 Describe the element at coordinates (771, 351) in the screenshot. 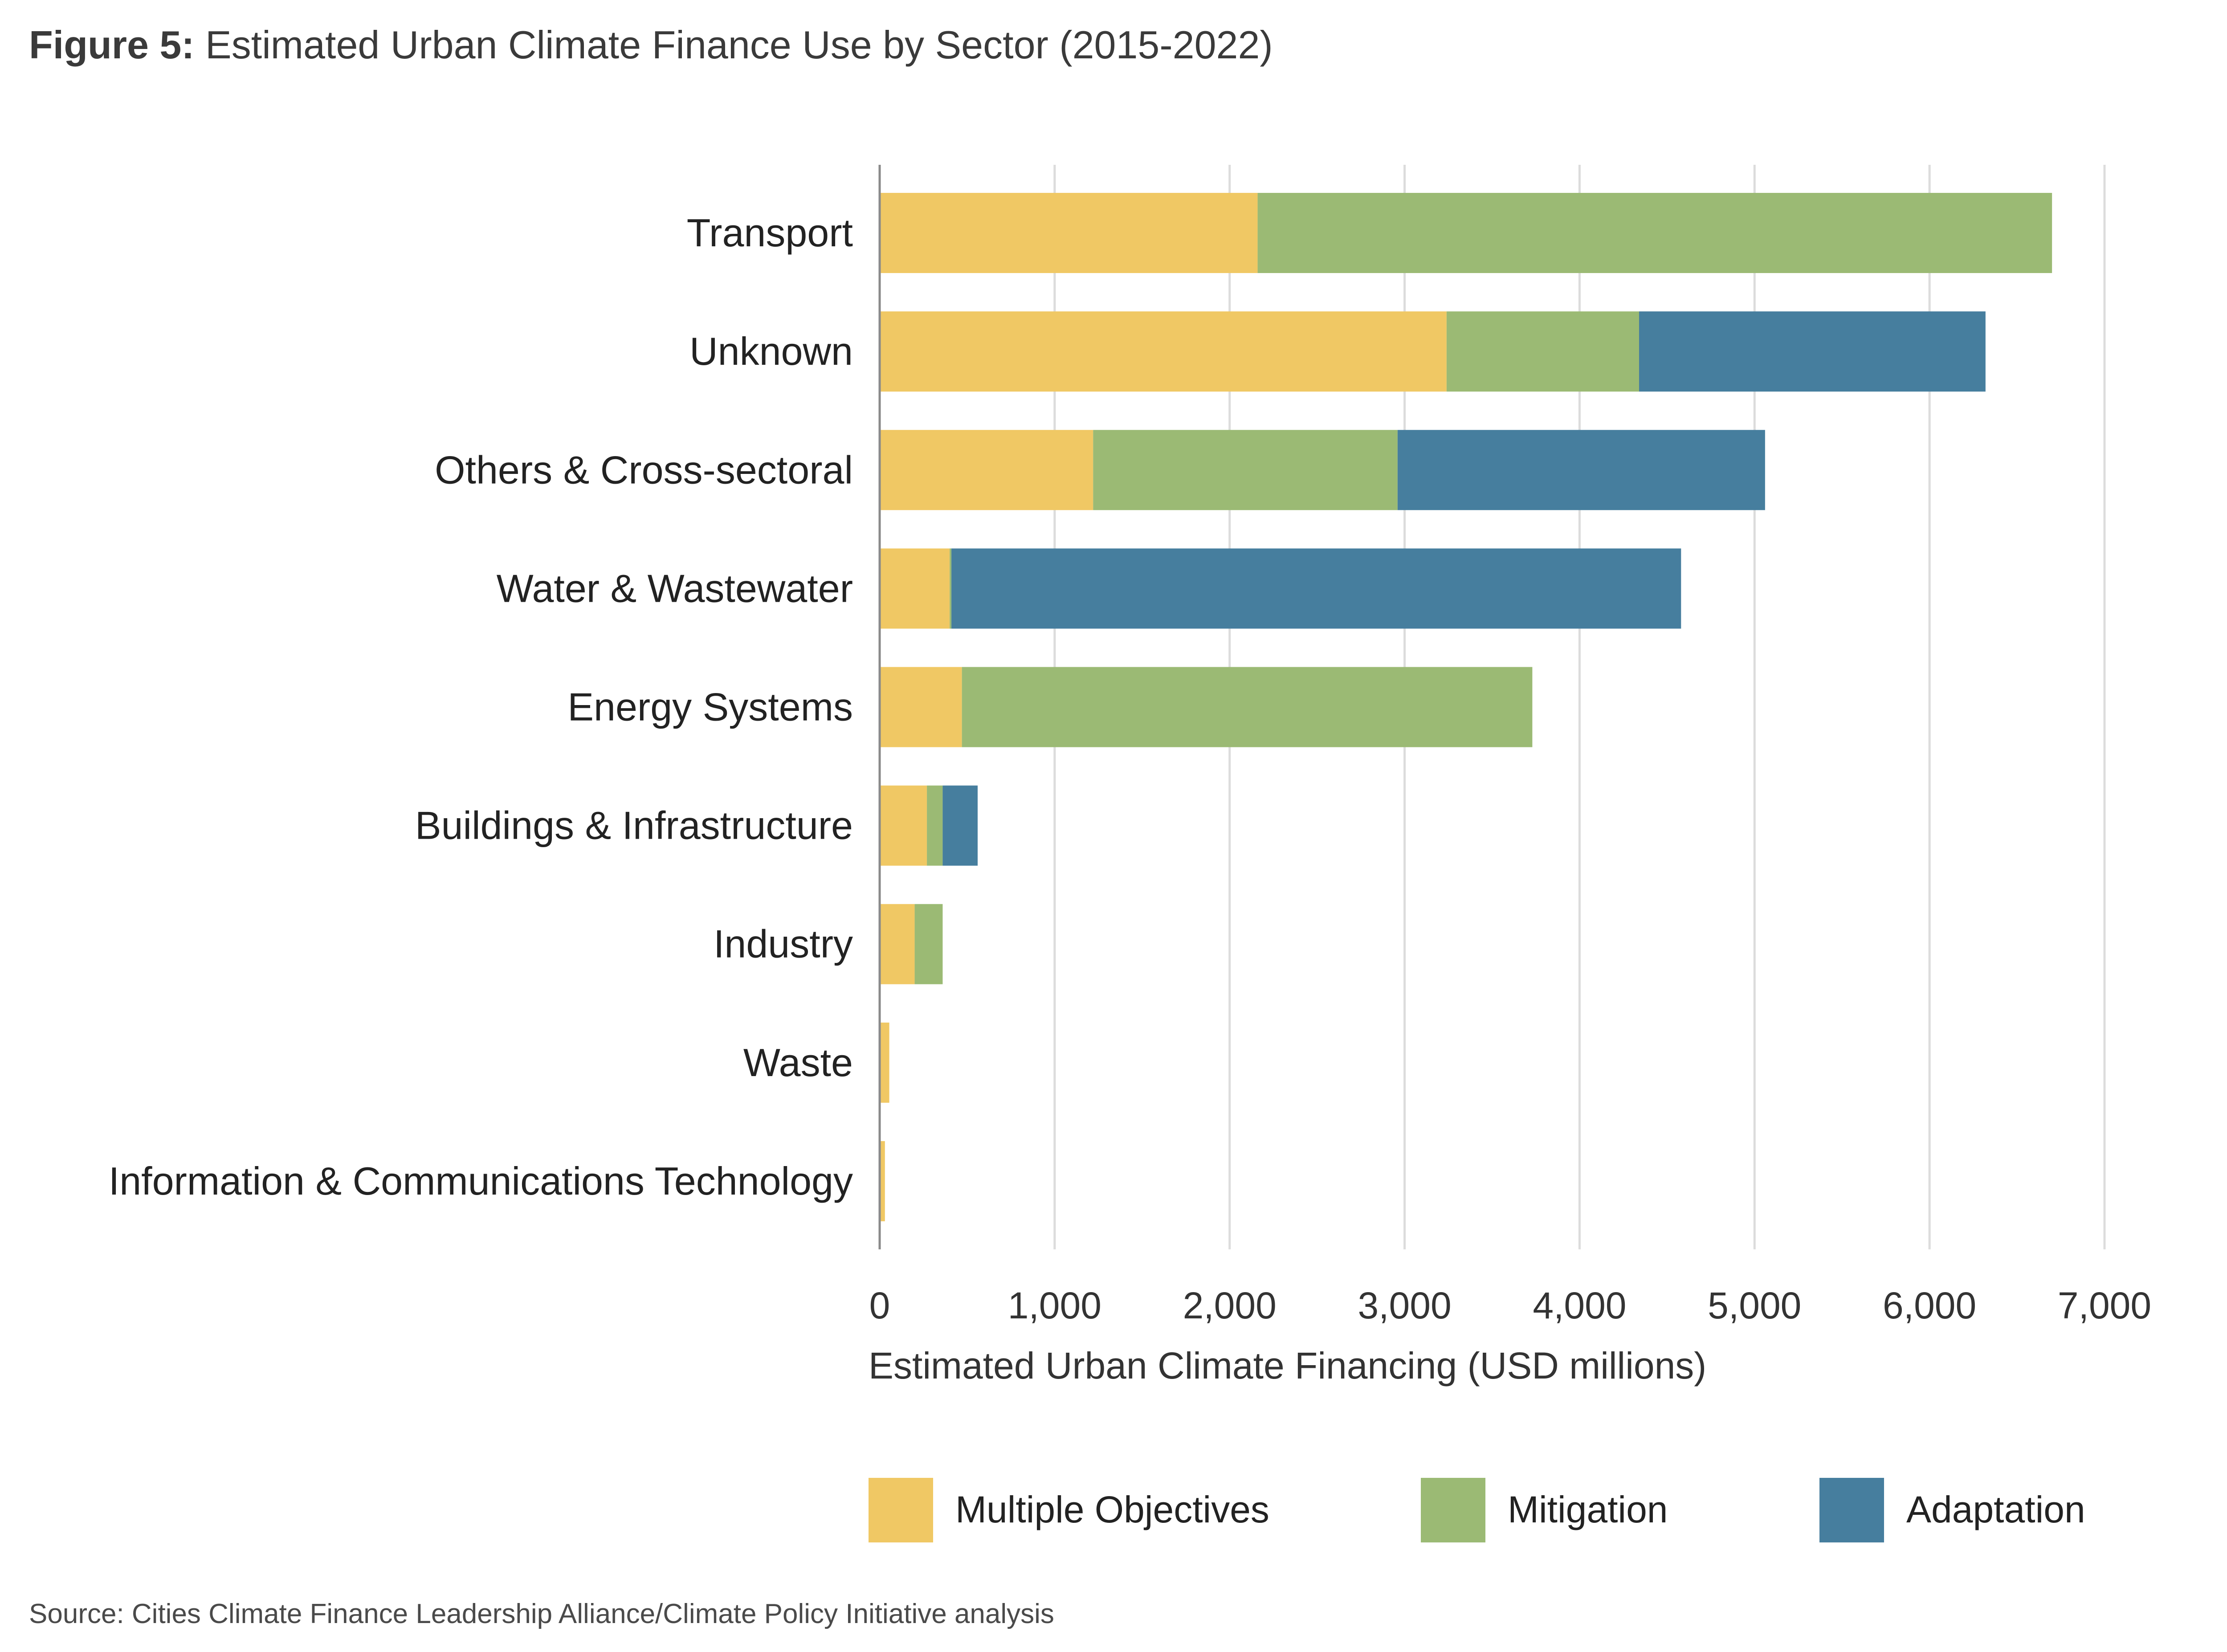

I see `category-label: Unknown` at that location.